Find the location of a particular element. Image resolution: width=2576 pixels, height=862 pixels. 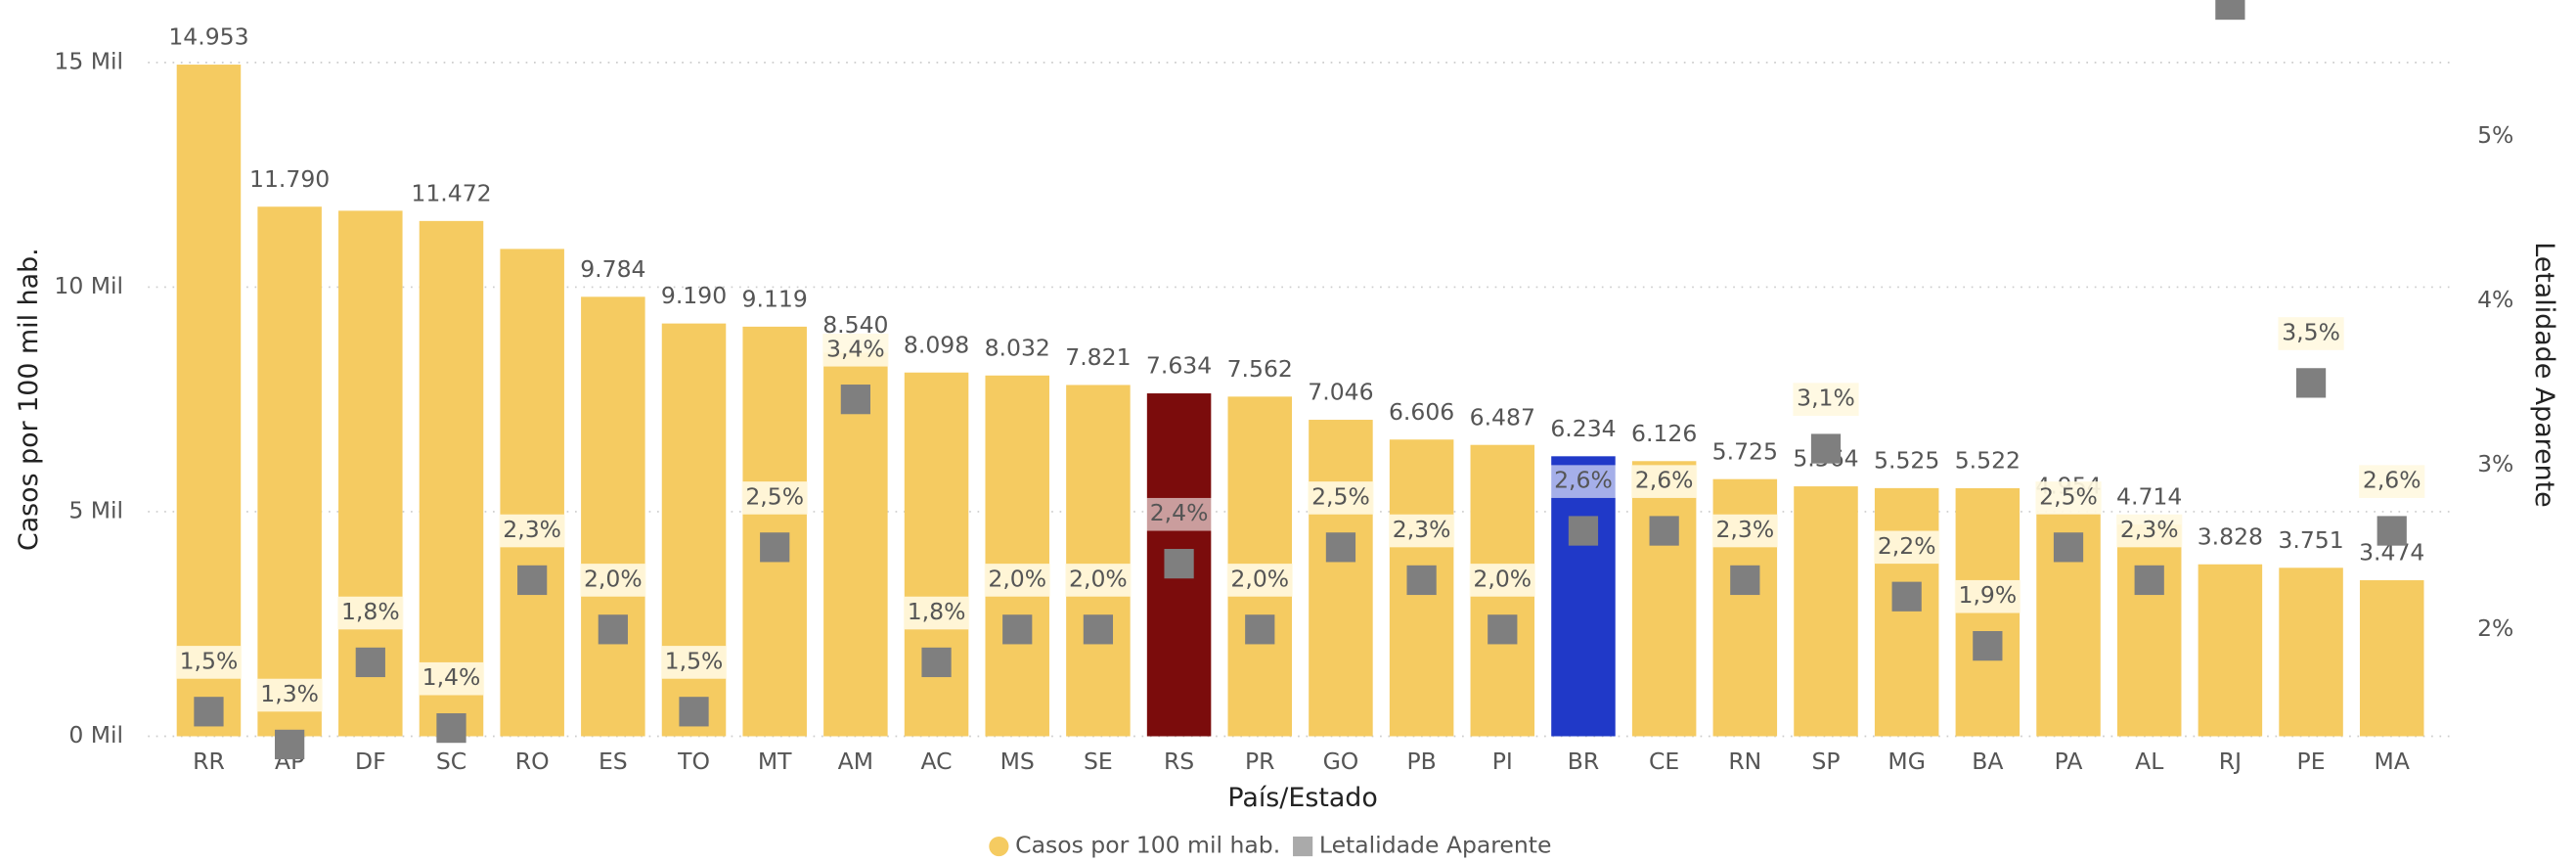

marker-label: 3,5% is located at coordinates (2311, 331).